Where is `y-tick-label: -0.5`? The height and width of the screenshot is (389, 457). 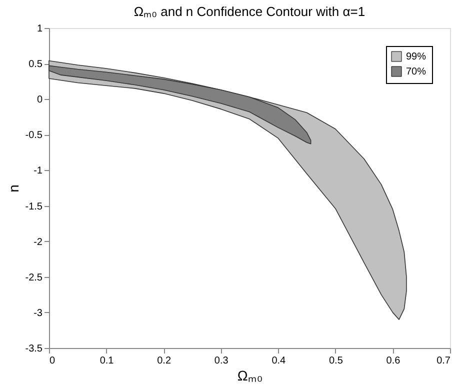 y-tick-label: -0.5 is located at coordinates (34, 136).